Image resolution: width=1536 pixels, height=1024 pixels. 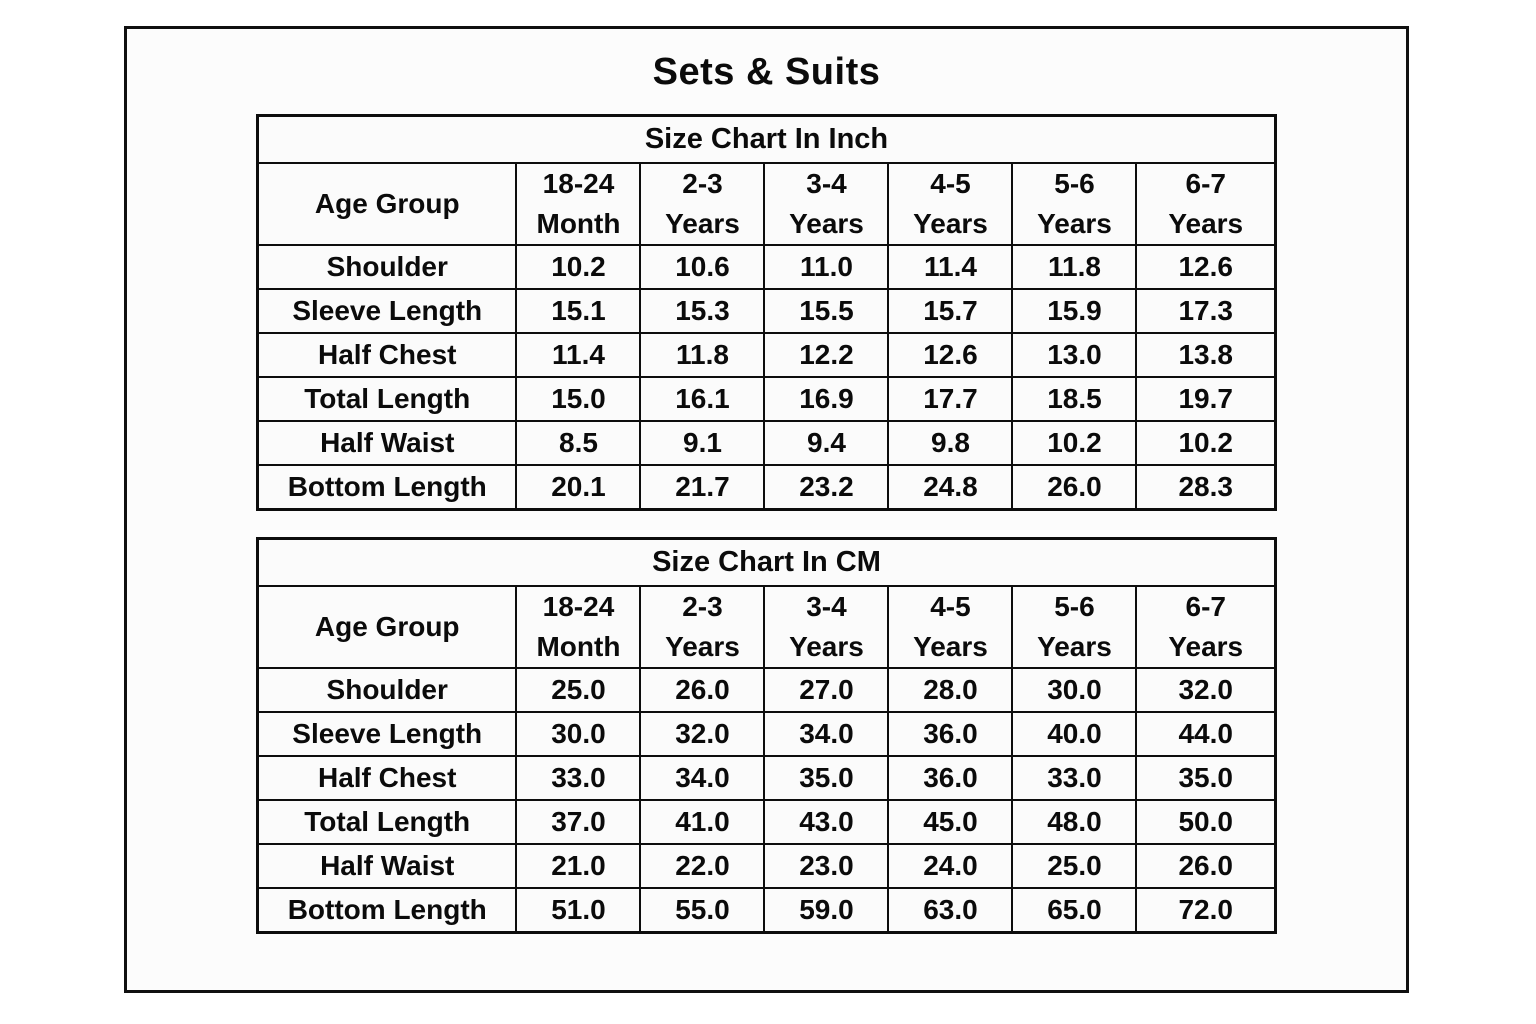 I want to click on value-cell: 63.0, so click(x=950, y=910).